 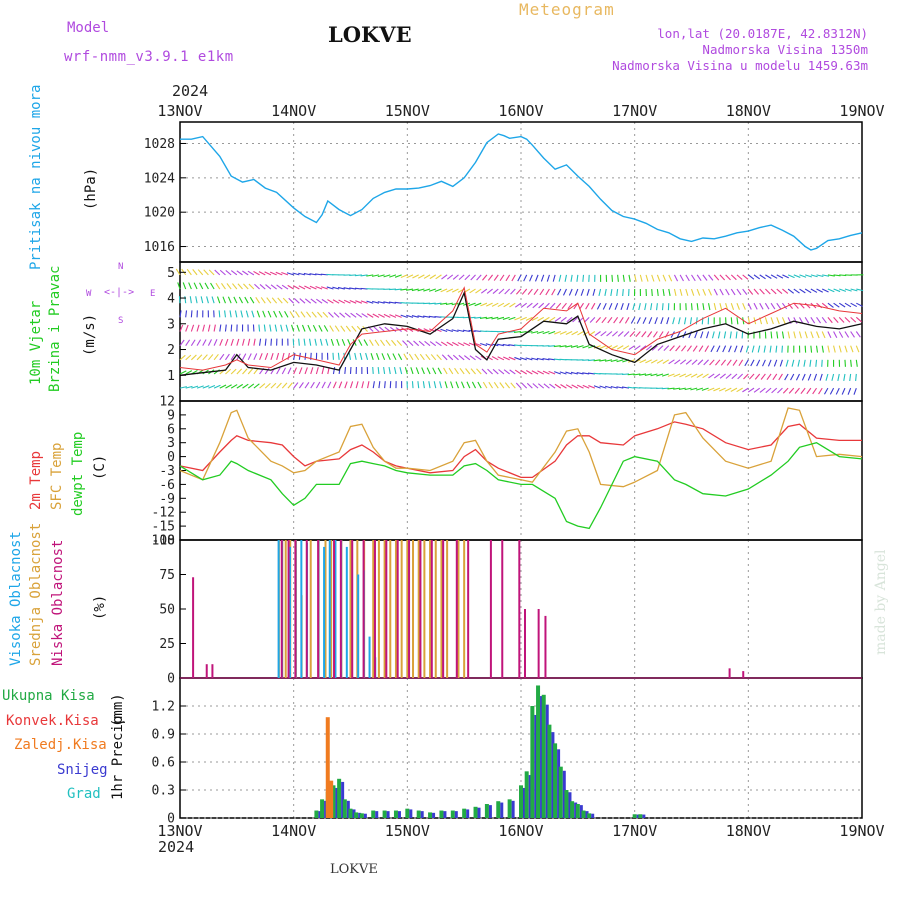 I want to click on compass-s-label: S, so click(x=121, y=321).